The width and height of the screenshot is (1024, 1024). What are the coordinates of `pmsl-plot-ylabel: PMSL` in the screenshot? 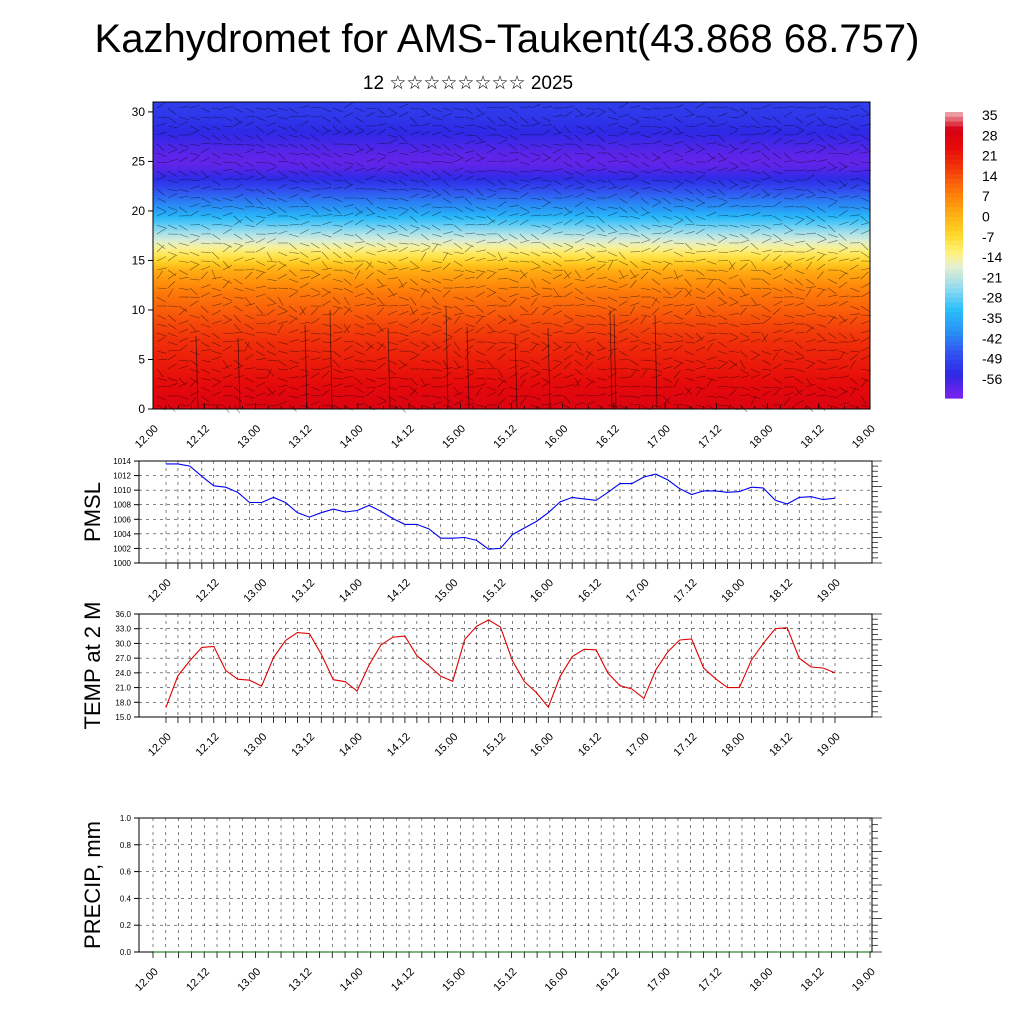 It's located at (92, 512).